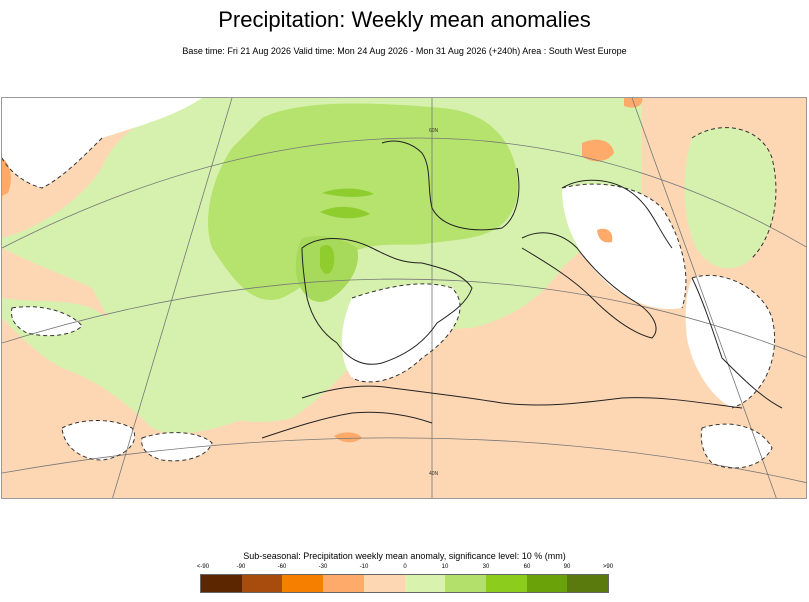  I want to click on neutral-patch-iberia-med, so click(401, 332).